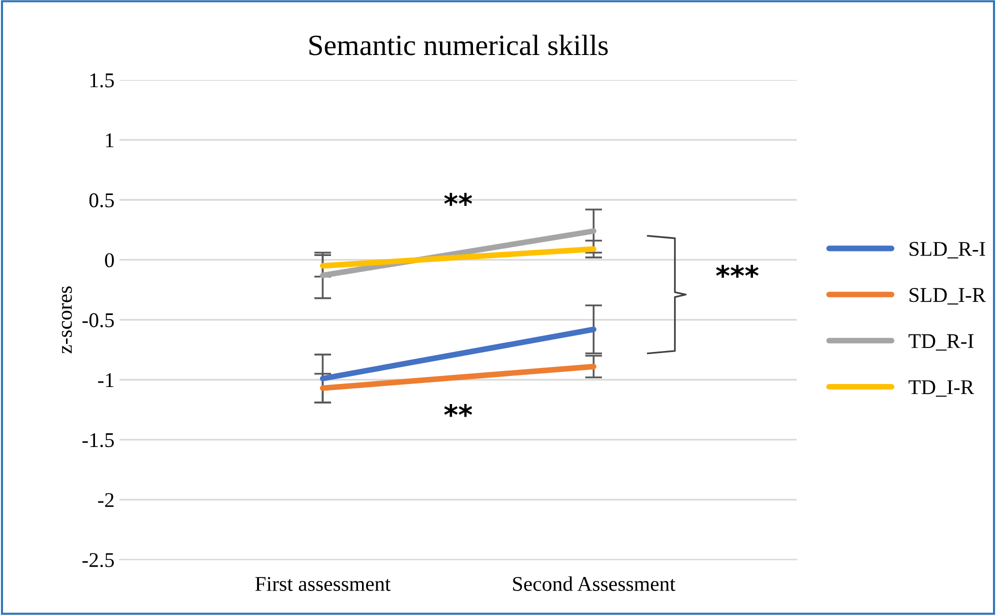 The image size is (996, 615). Describe the element at coordinates (98, 560) in the screenshot. I see `y-tick-label: -2.5` at that location.